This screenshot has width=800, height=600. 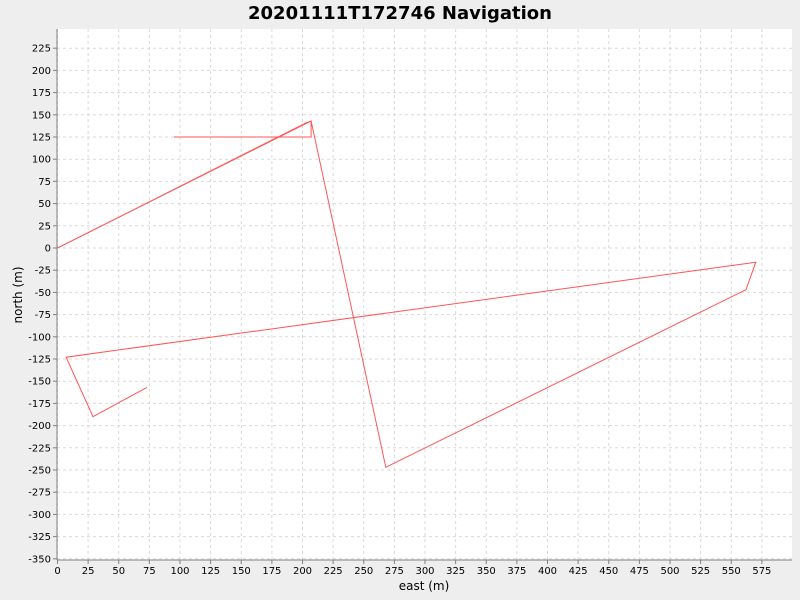 What do you see at coordinates (394, 571) in the screenshot?
I see `x-tick-label: 275` at bounding box center [394, 571].